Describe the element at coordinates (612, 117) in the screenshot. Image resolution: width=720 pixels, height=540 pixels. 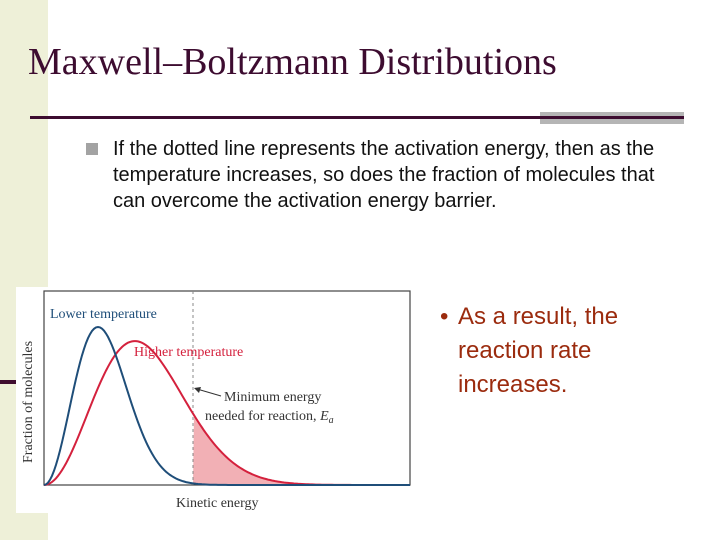
I see `title-divider-accent-line` at that location.